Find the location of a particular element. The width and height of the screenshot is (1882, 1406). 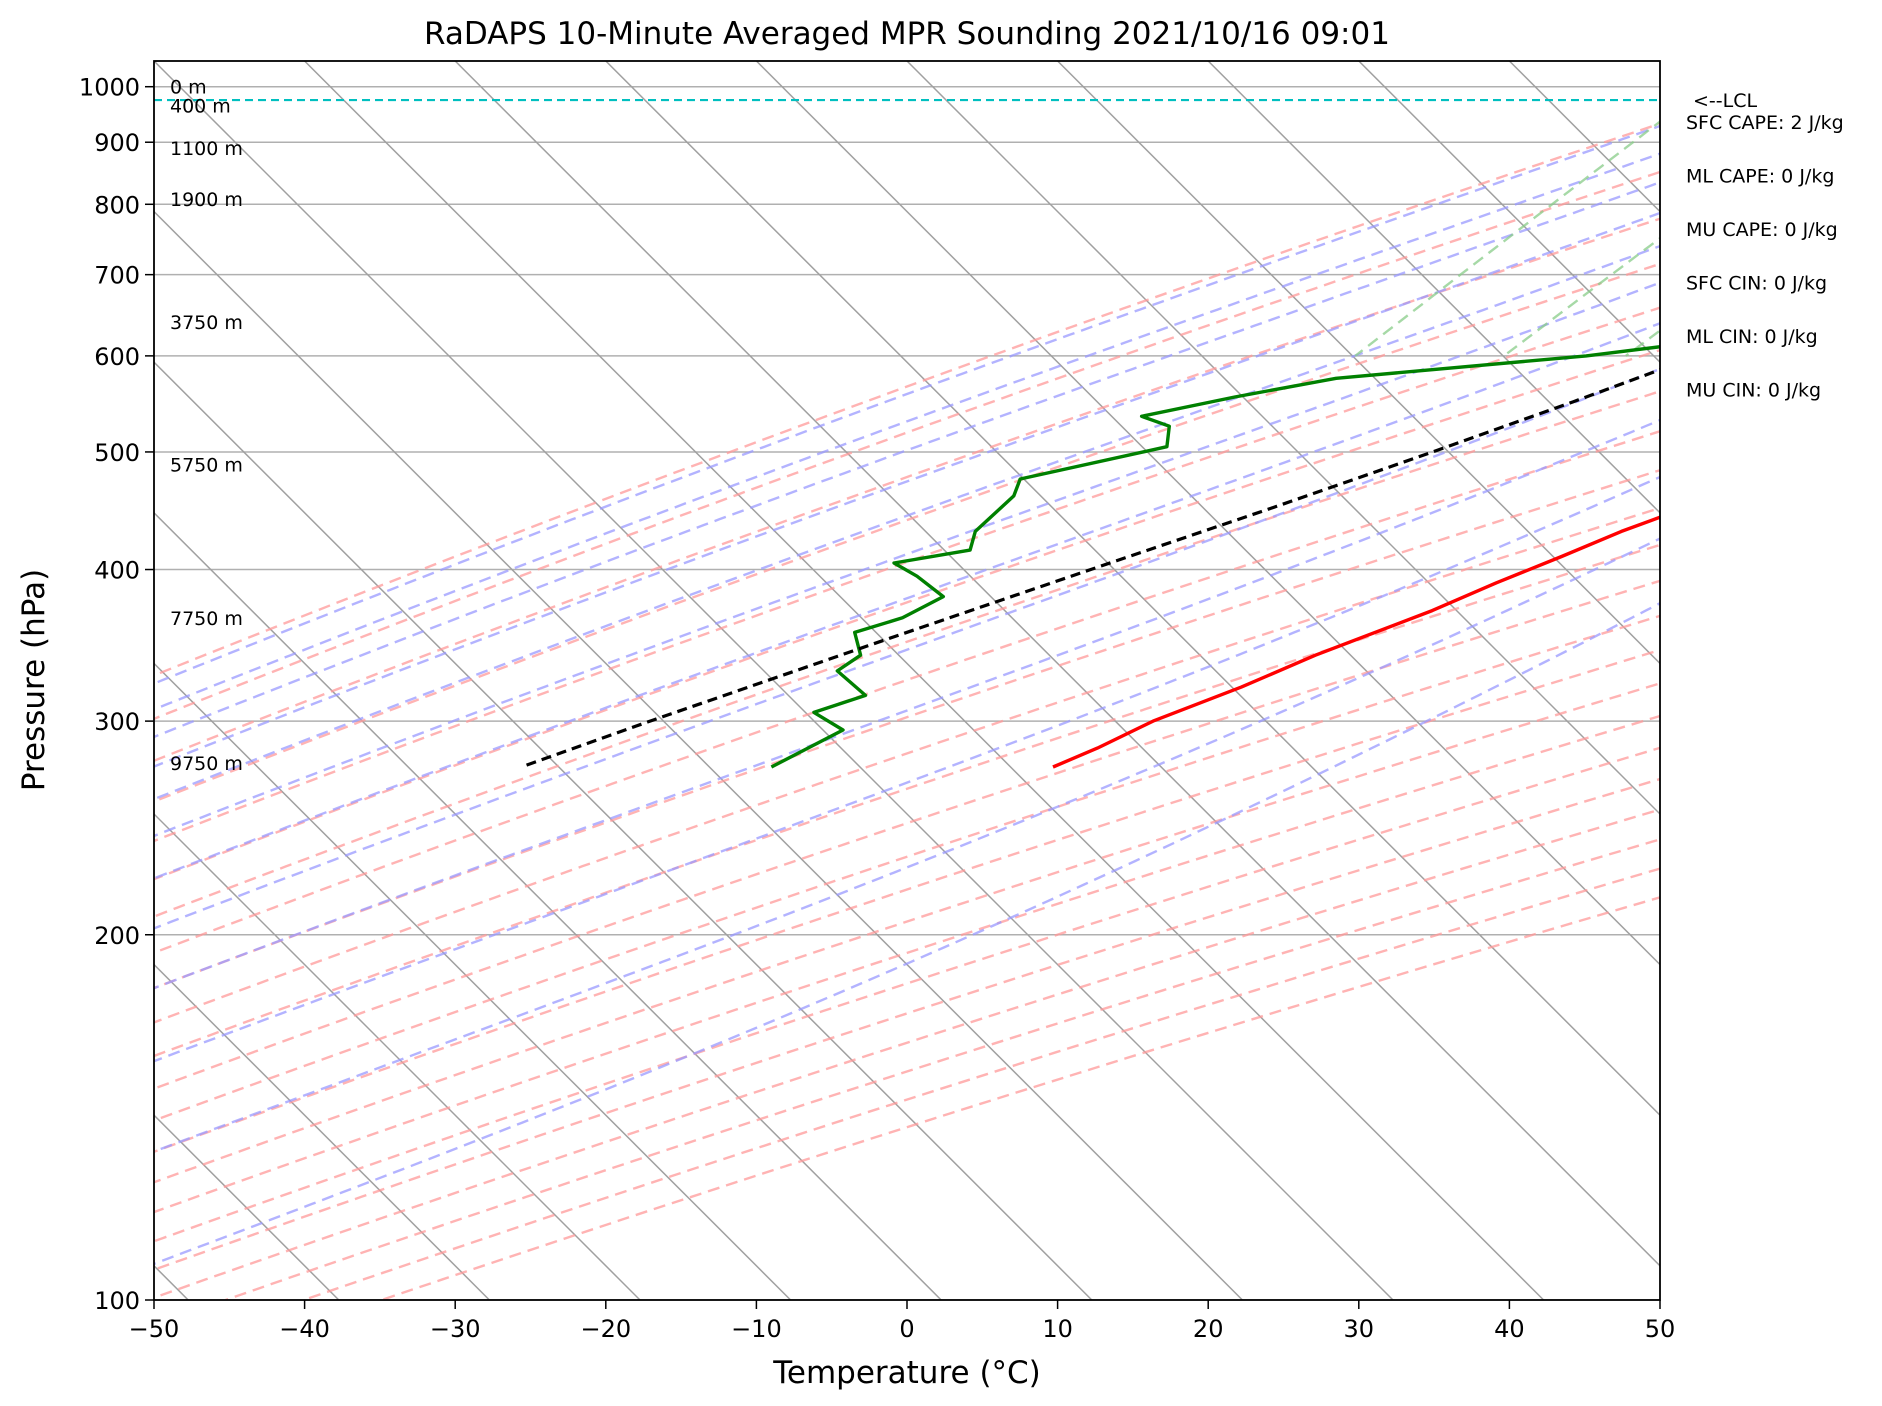

x-tick-label: 30 is located at coordinates (1359, 1329).